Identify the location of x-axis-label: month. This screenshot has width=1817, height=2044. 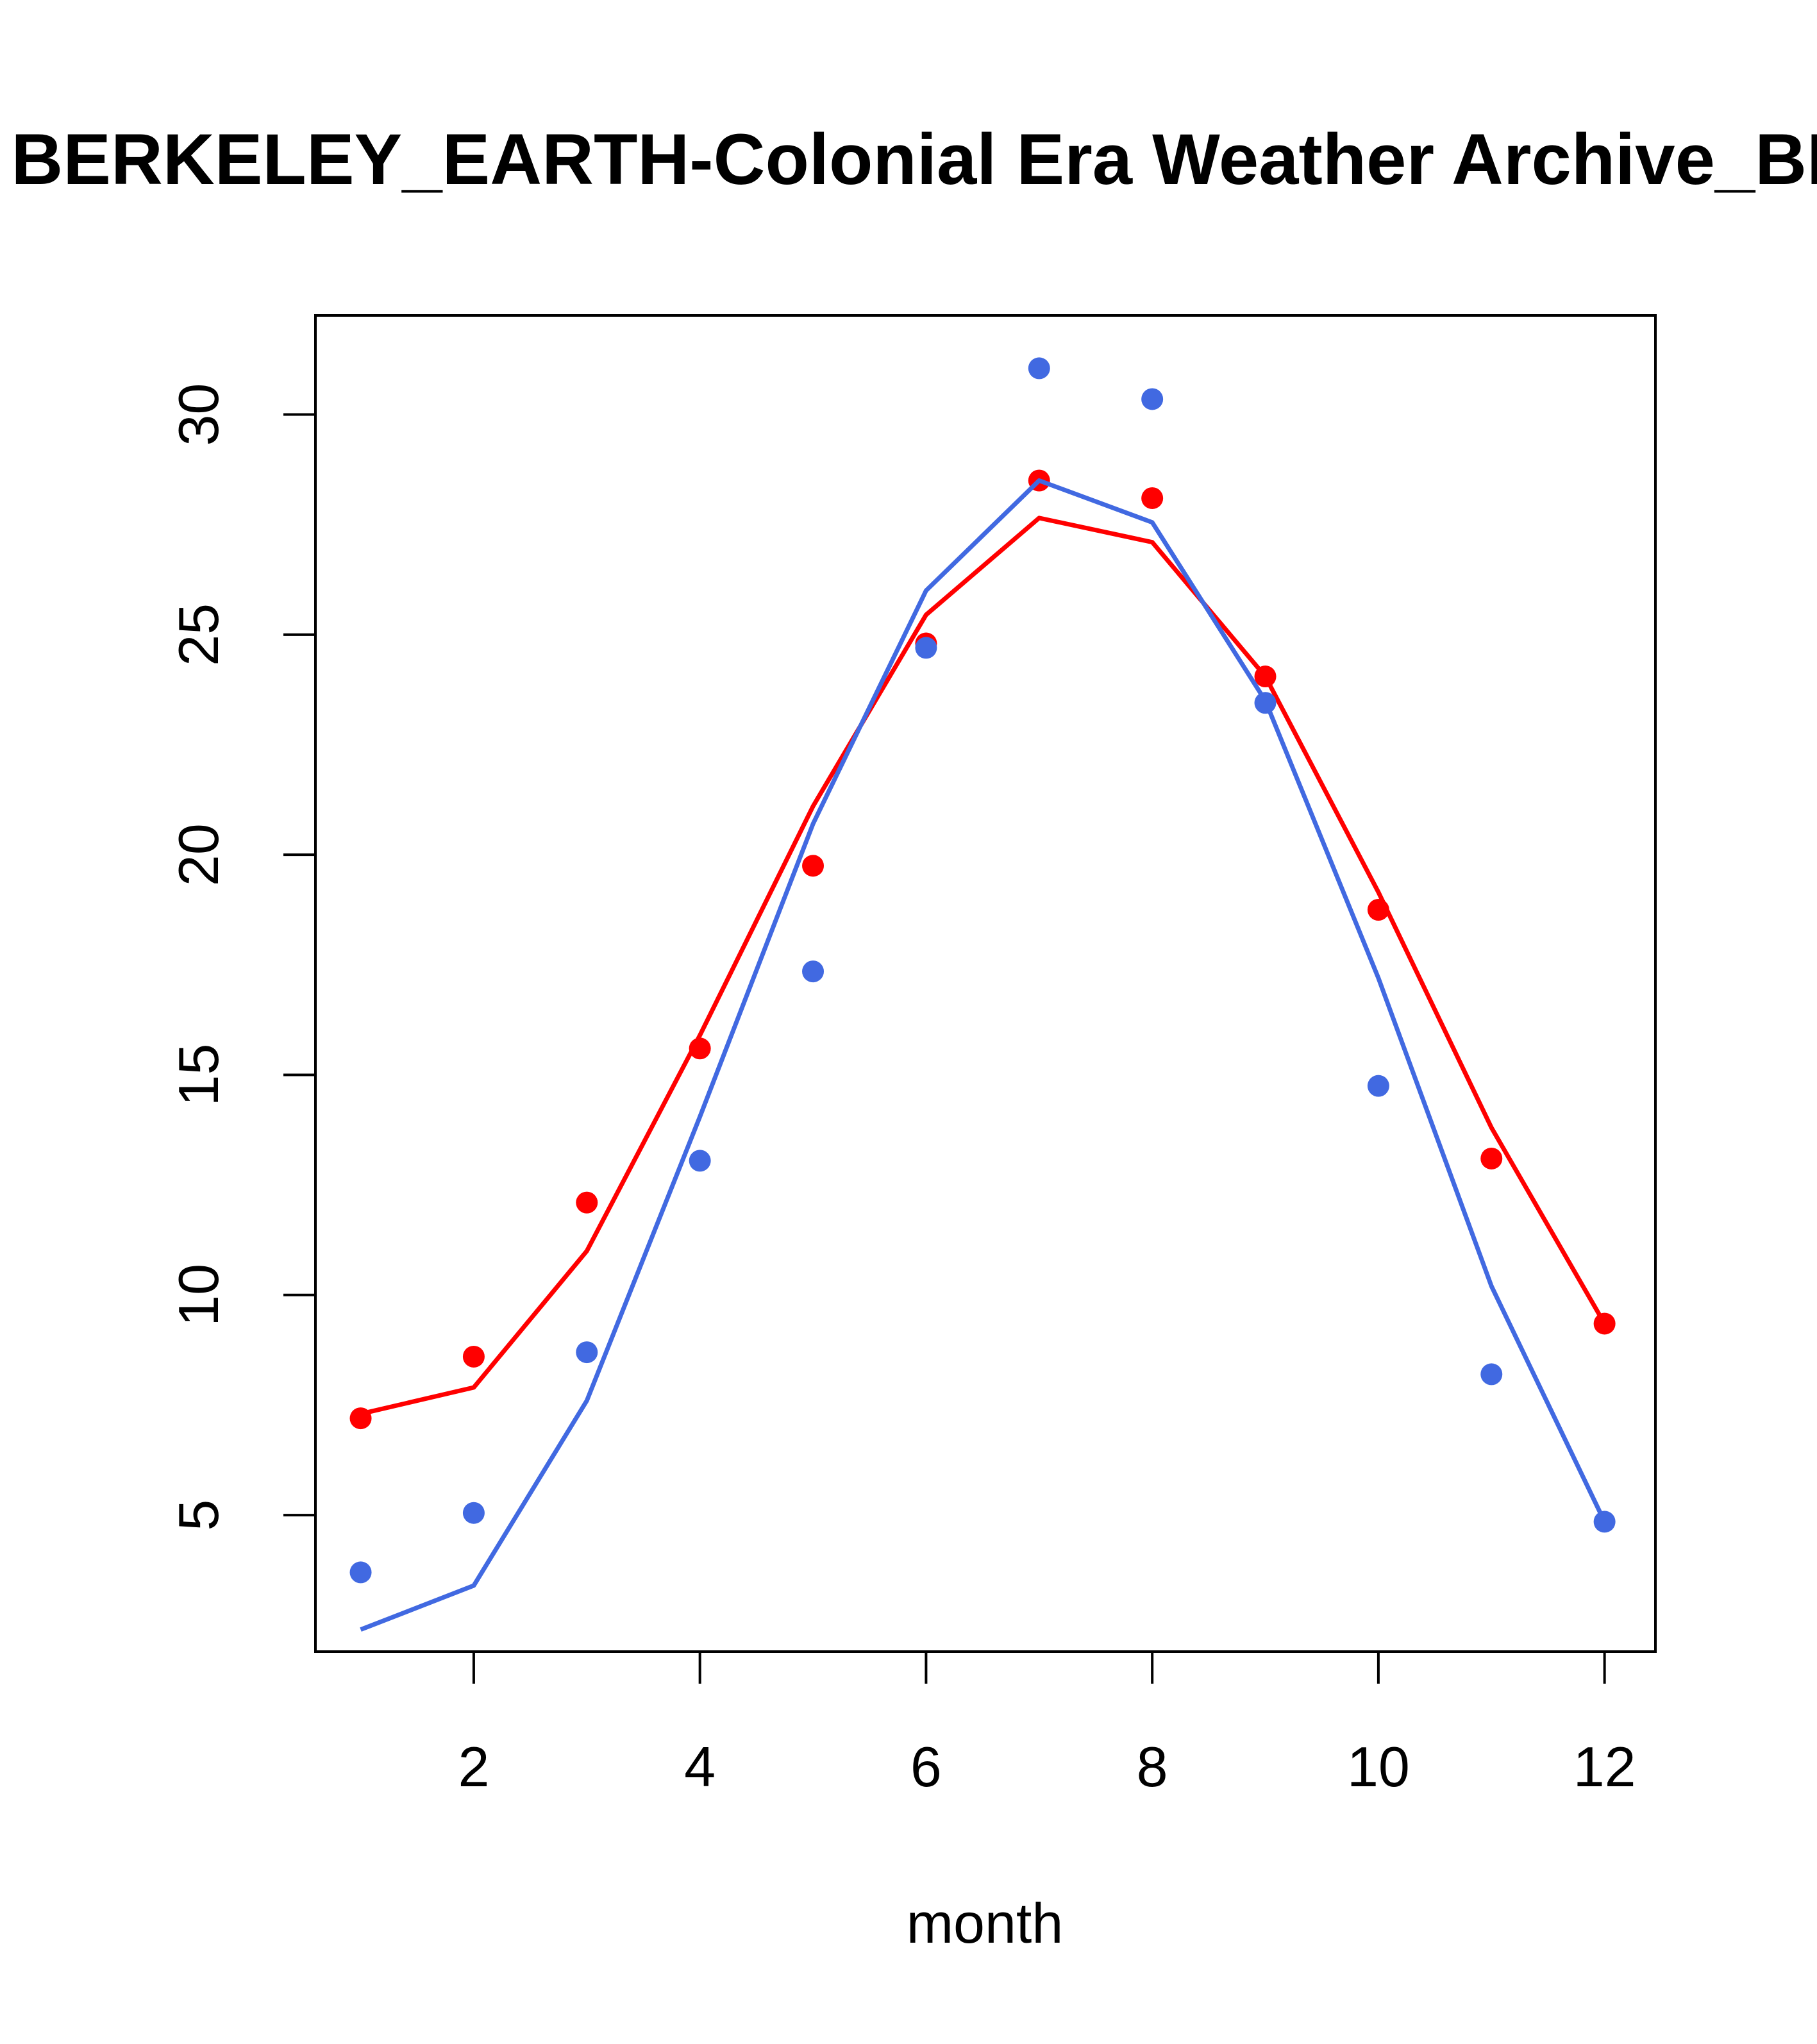
(986, 1923).